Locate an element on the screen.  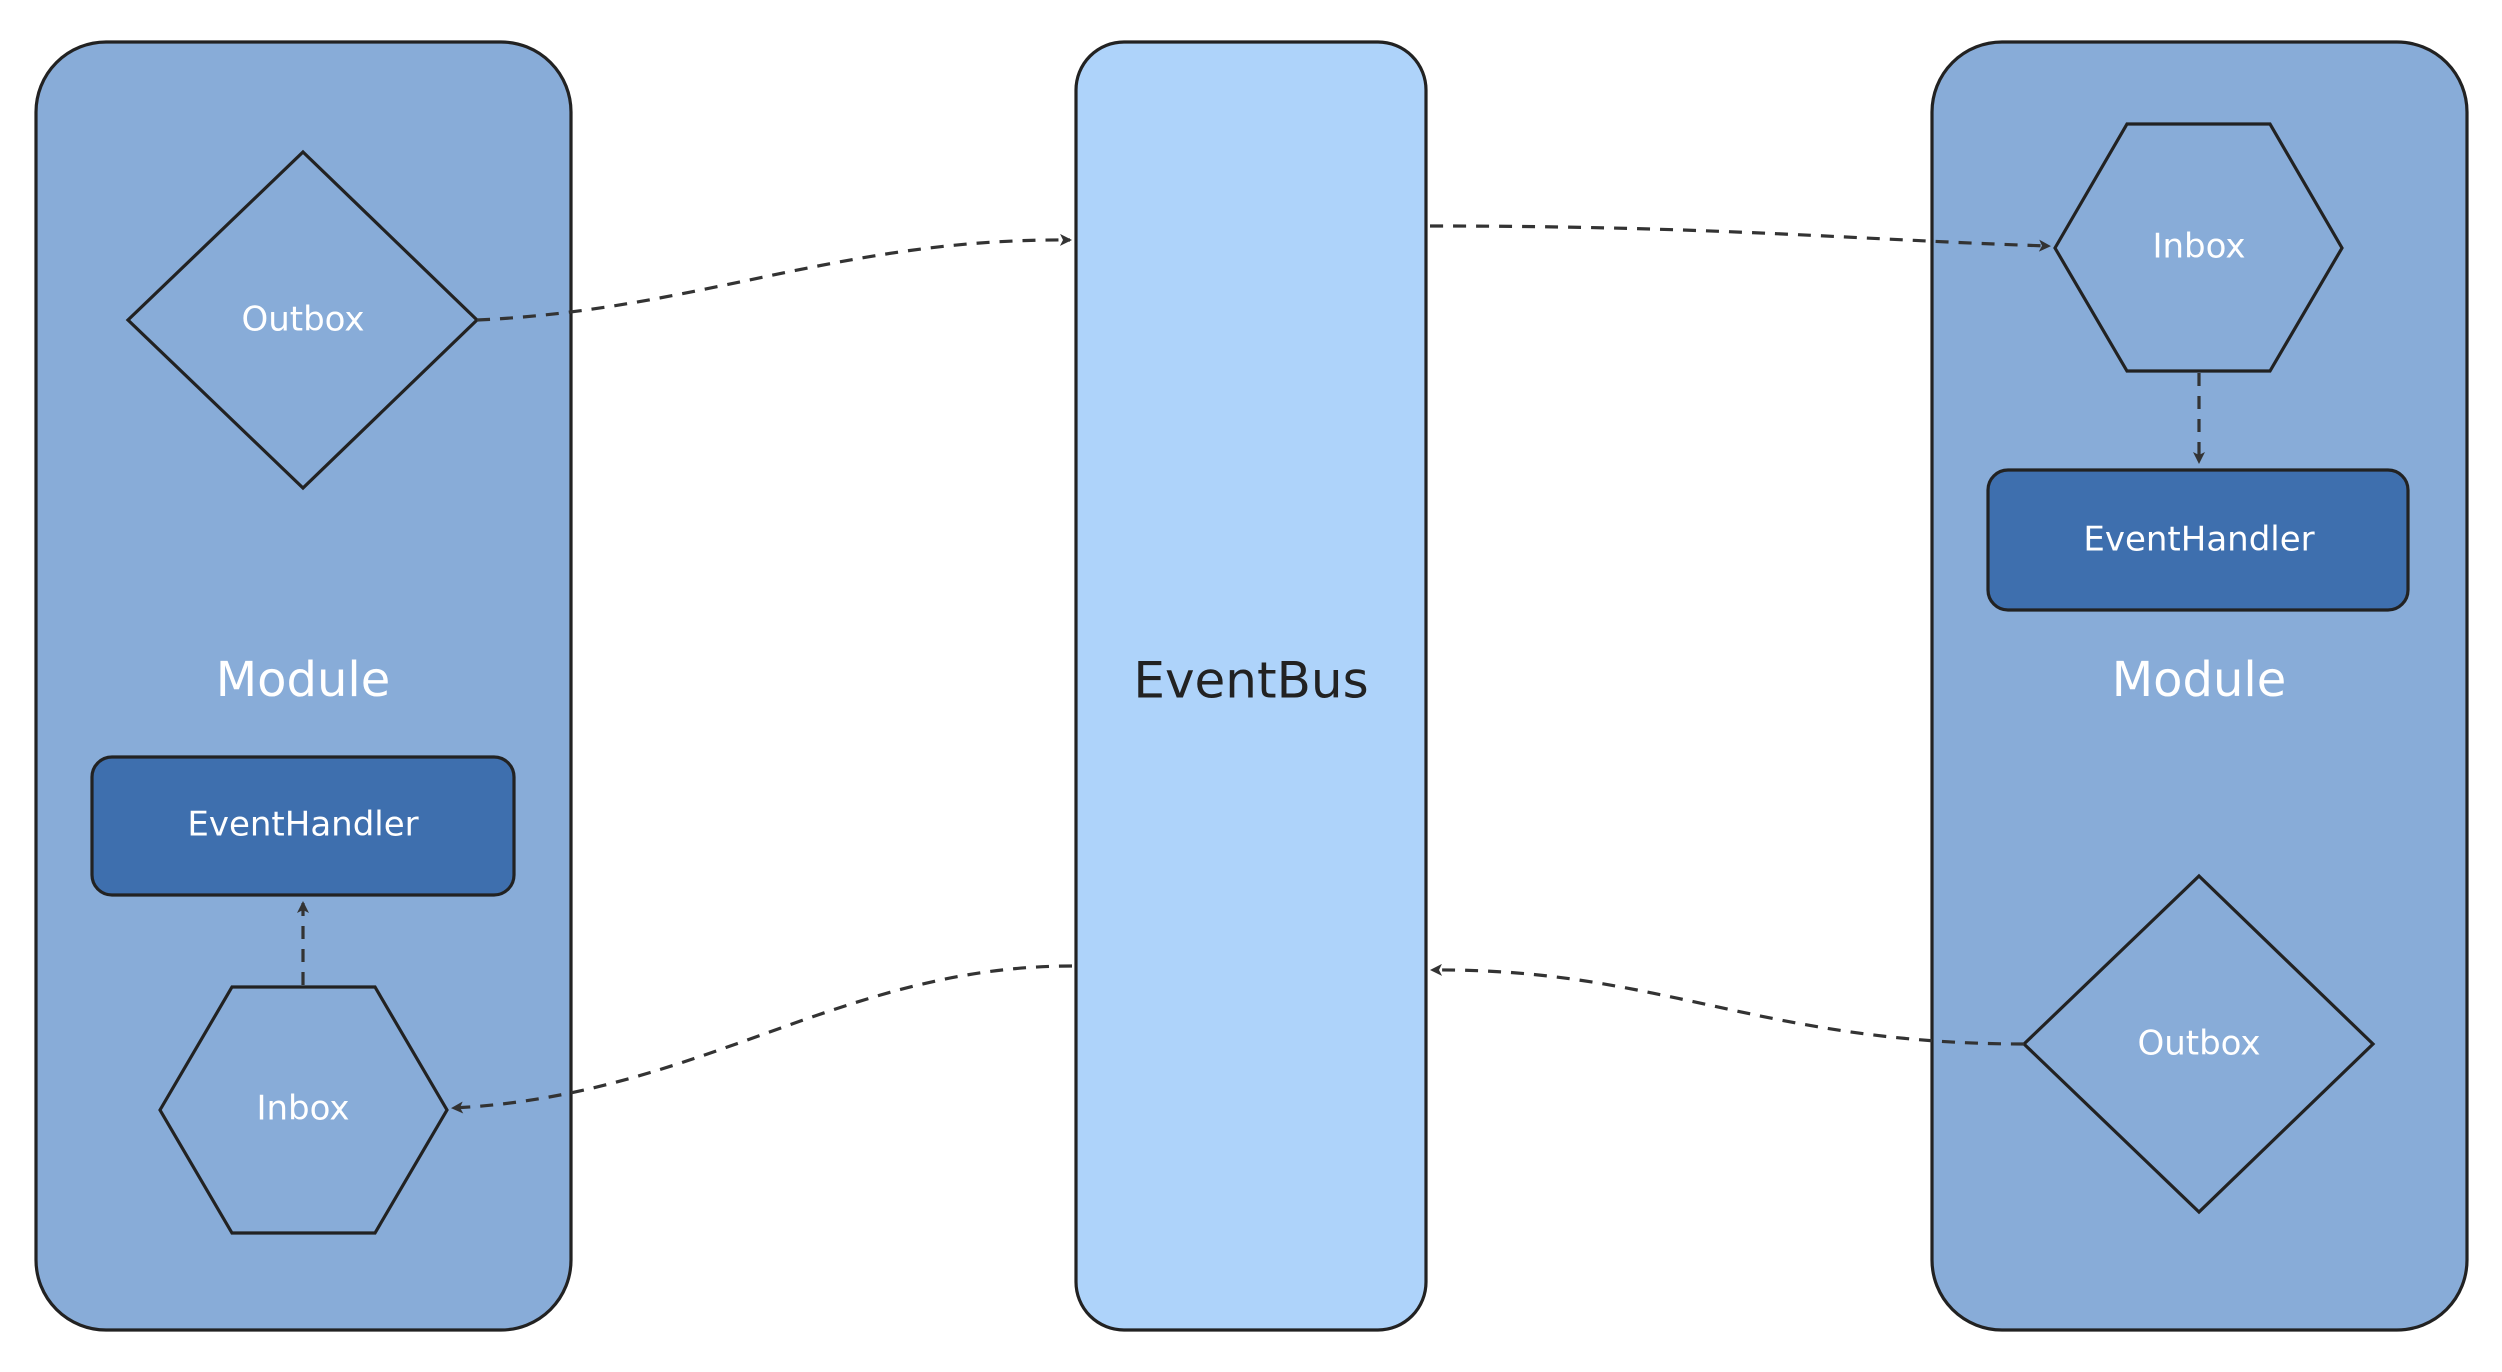
right-inbox-label: Inbox is located at coordinates (2198, 247).